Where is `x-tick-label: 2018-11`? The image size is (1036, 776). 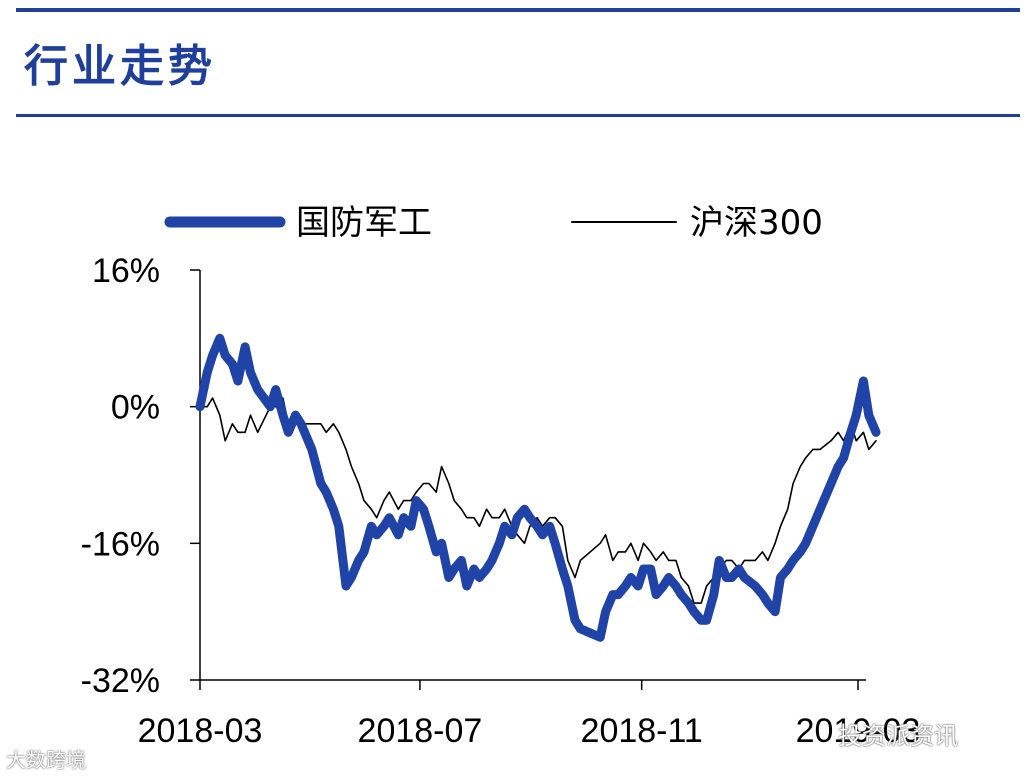 x-tick-label: 2018-11 is located at coordinates (642, 731).